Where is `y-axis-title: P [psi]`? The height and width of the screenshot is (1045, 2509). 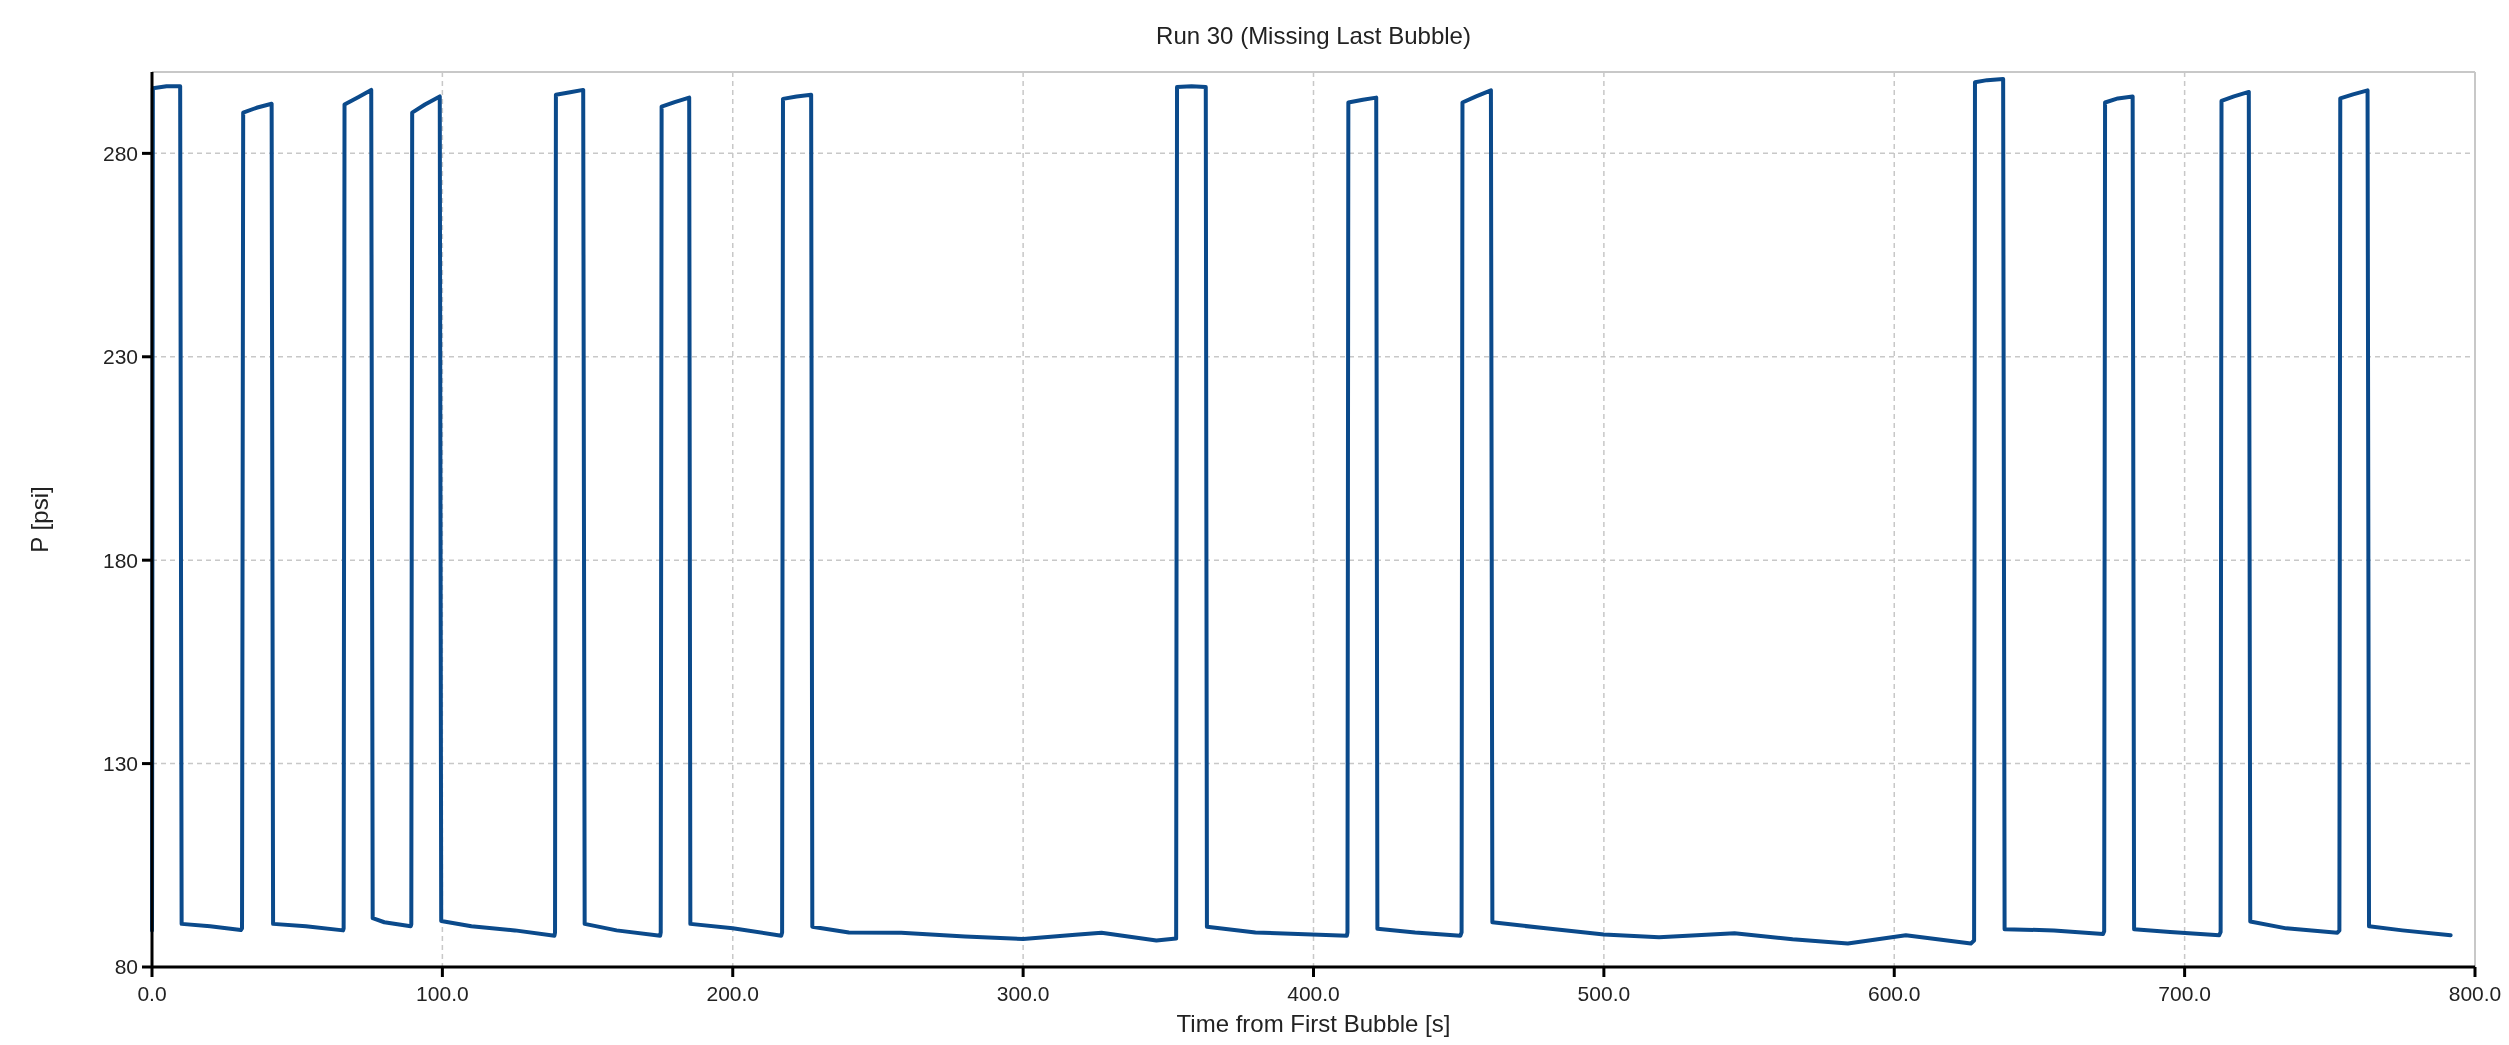
y-axis-title: P [psi] is located at coordinates (39, 519).